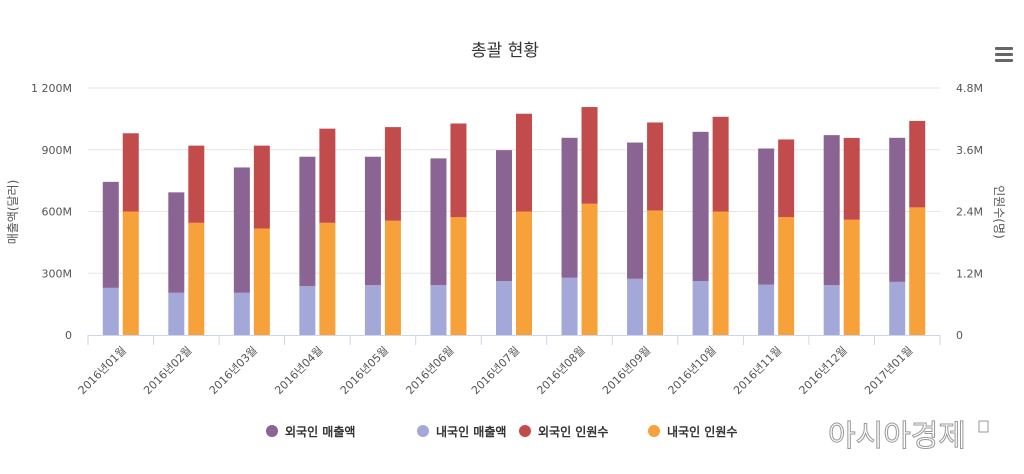 The width and height of the screenshot is (1024, 474). What do you see at coordinates (68, 335) in the screenshot?
I see `y-left-tick-label: 0` at bounding box center [68, 335].